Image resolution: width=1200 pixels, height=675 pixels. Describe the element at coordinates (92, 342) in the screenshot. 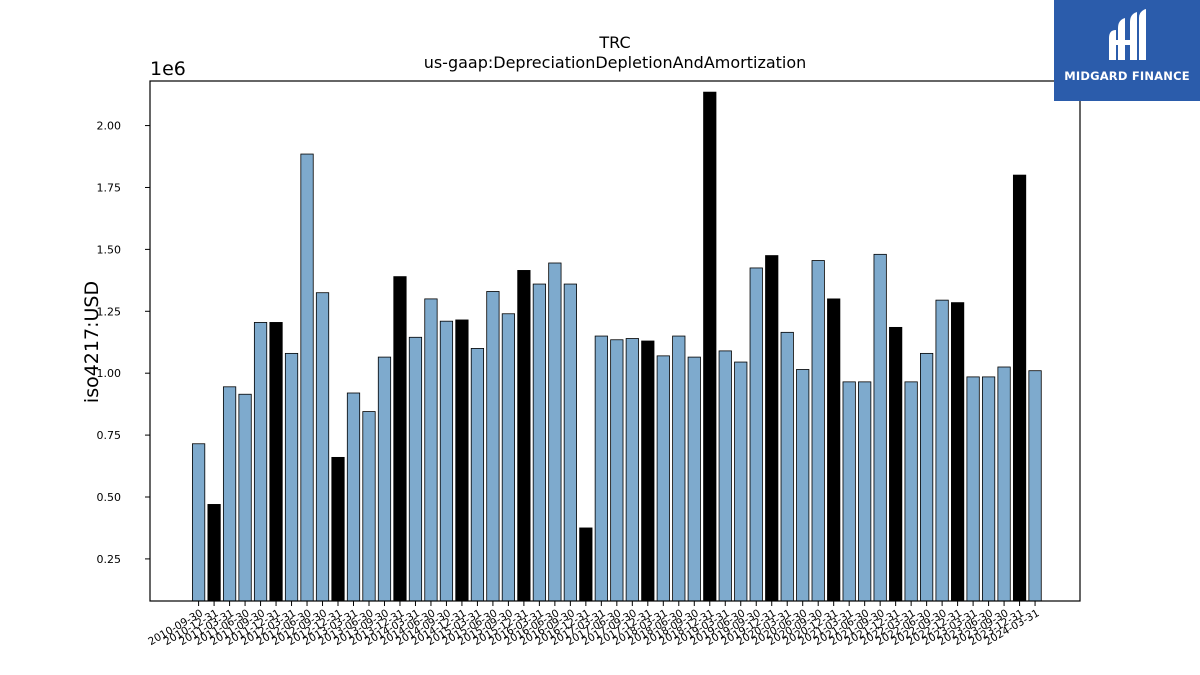

I see `y-axis-label: iso4217:USD` at that location.